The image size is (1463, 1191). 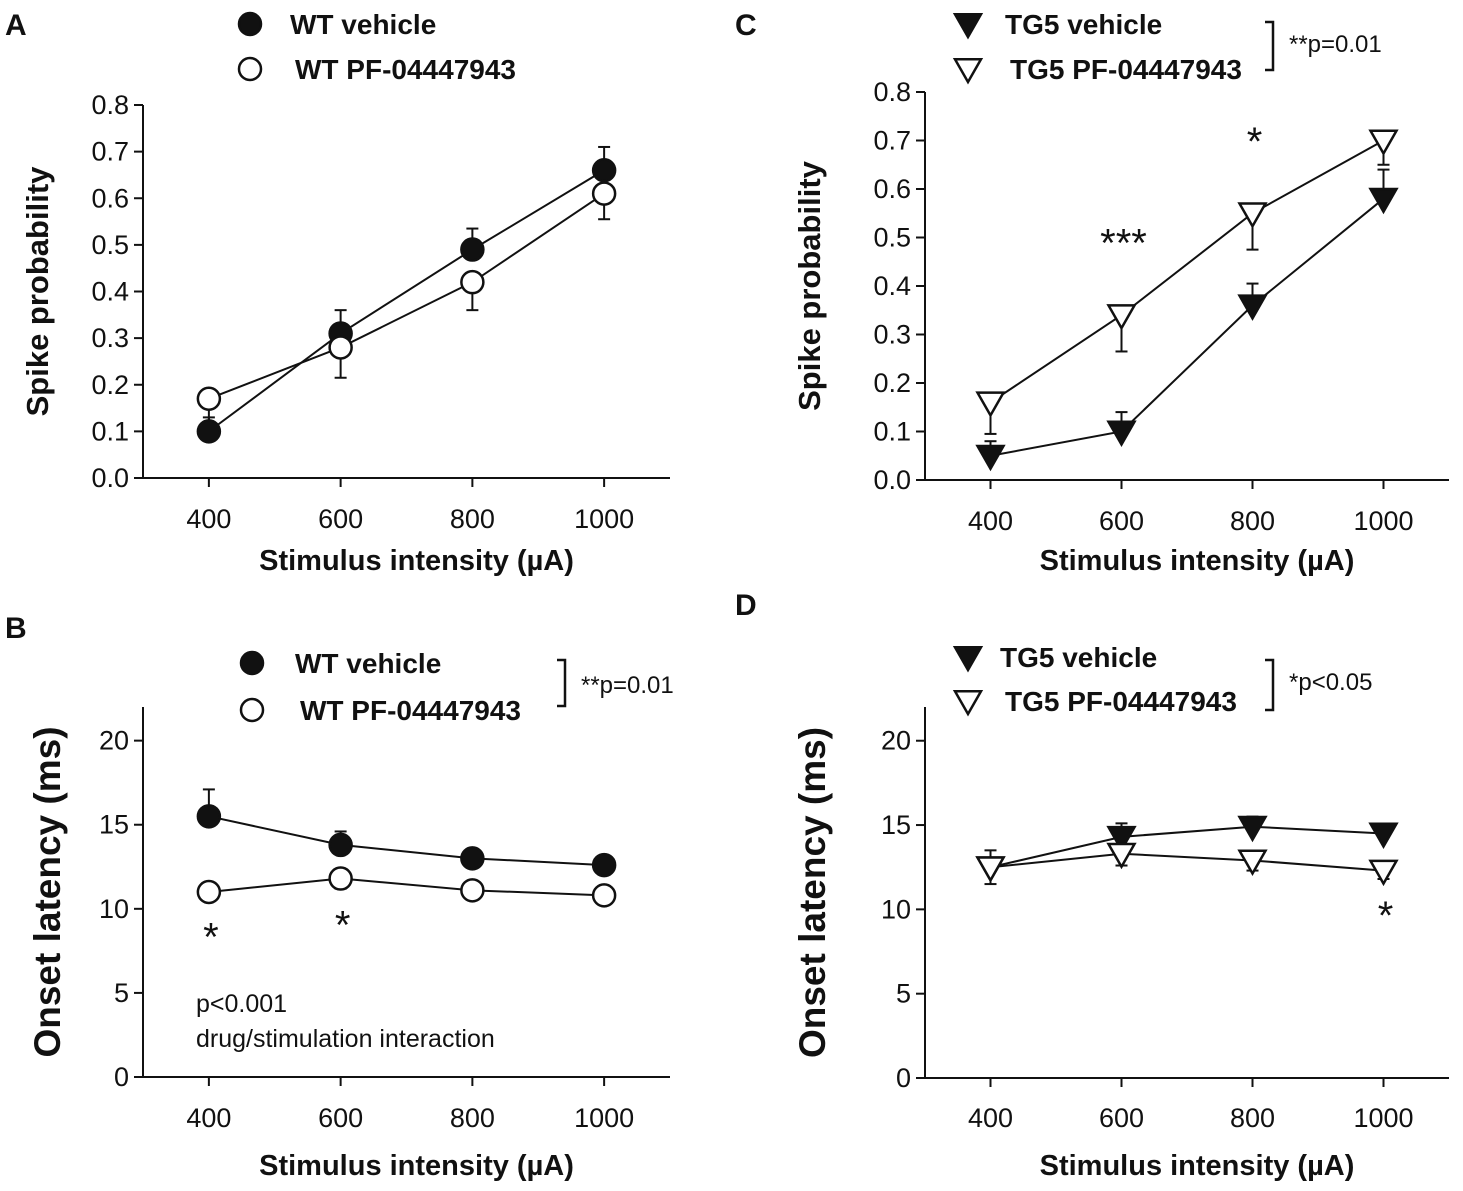 I want to click on annotation-line: p<0.001, so click(x=241, y=1004).